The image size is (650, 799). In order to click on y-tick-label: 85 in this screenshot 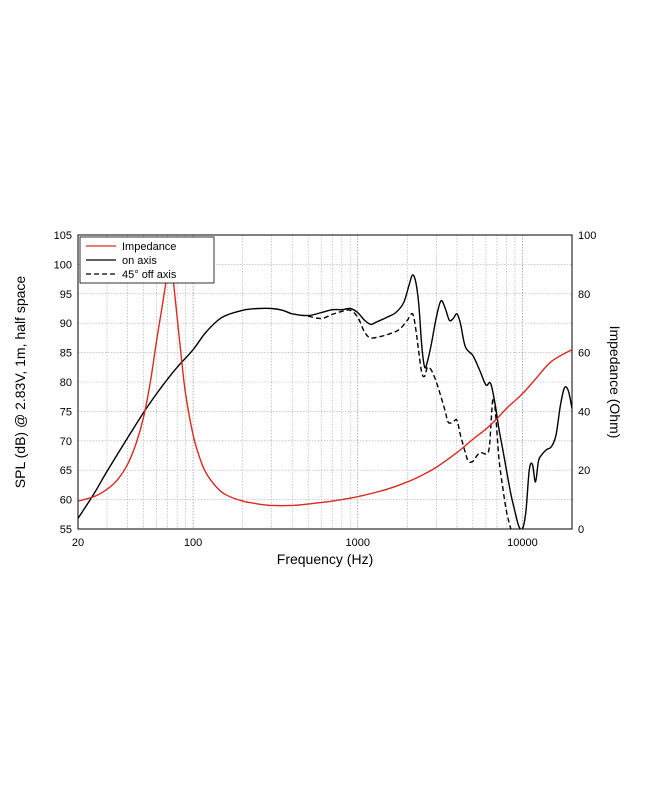, I will do `click(66, 354)`.